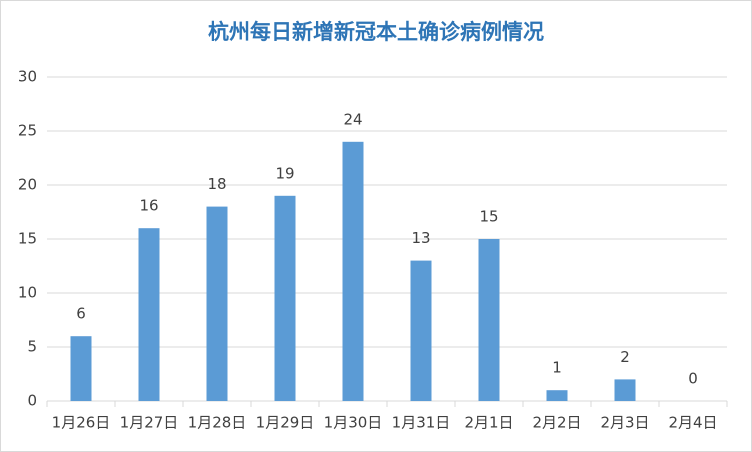 Image resolution: width=752 pixels, height=452 pixels. I want to click on data-label: 0, so click(693, 379).